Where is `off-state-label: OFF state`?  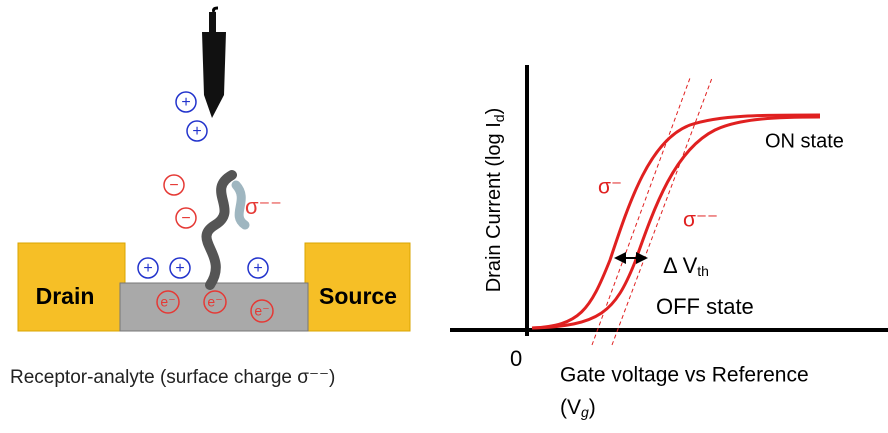 off-state-label: OFF state is located at coordinates (705, 306).